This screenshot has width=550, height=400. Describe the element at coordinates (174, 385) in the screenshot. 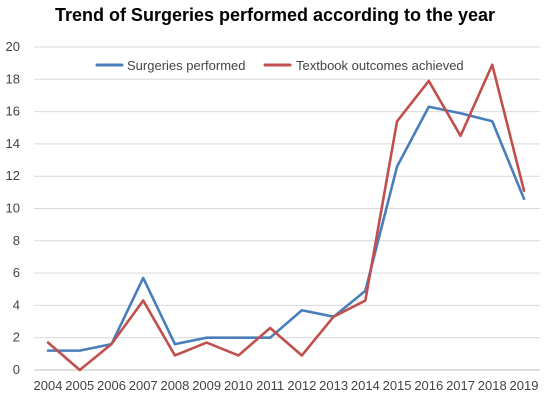

I see `x-tick-label: 2008` at that location.